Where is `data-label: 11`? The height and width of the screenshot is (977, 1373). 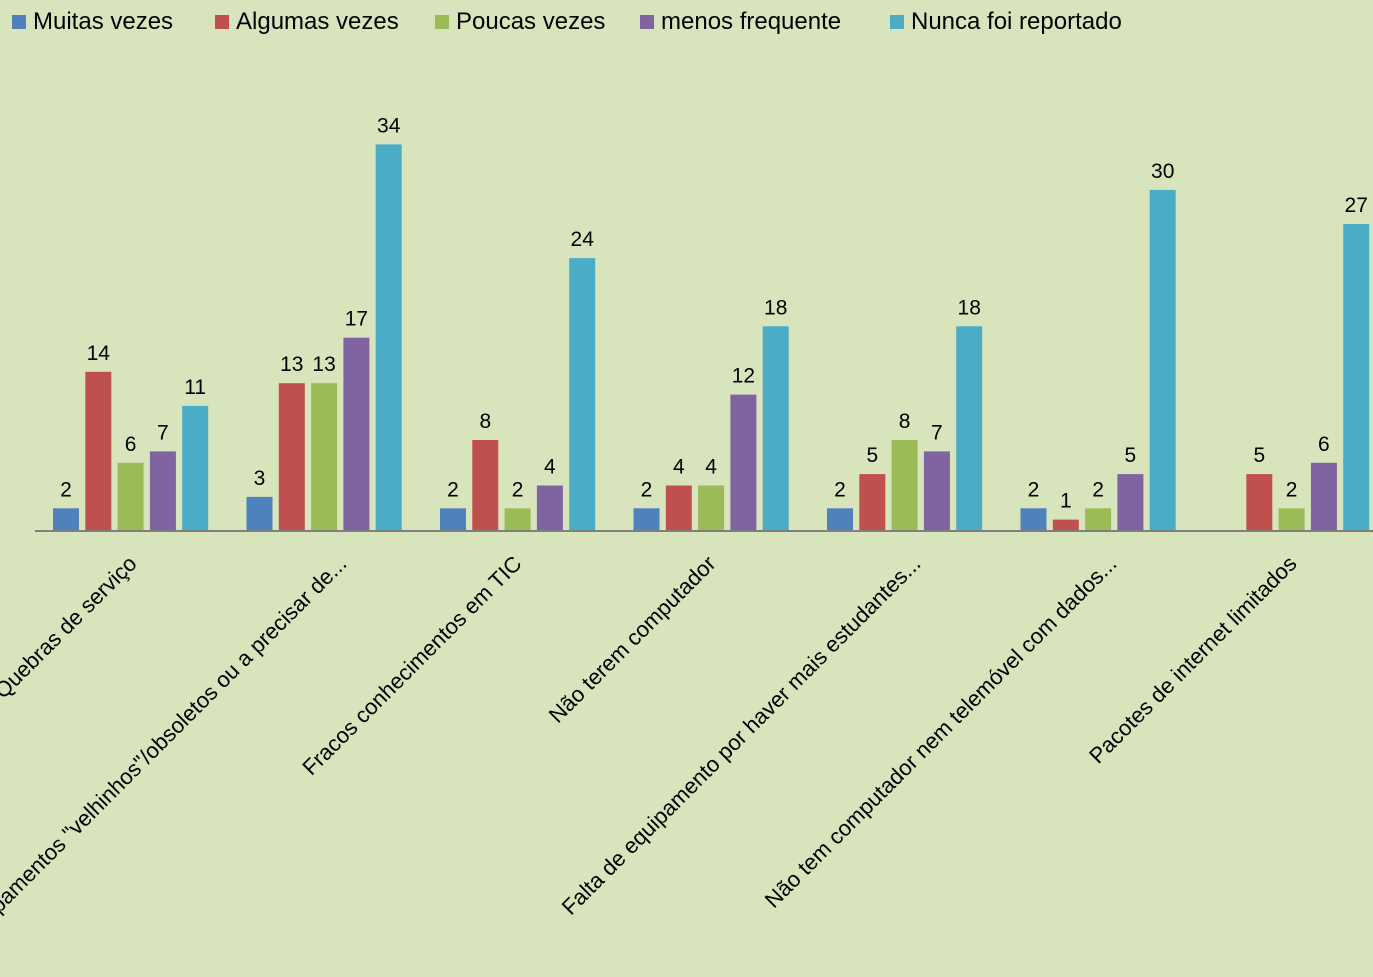 data-label: 11 is located at coordinates (195, 387).